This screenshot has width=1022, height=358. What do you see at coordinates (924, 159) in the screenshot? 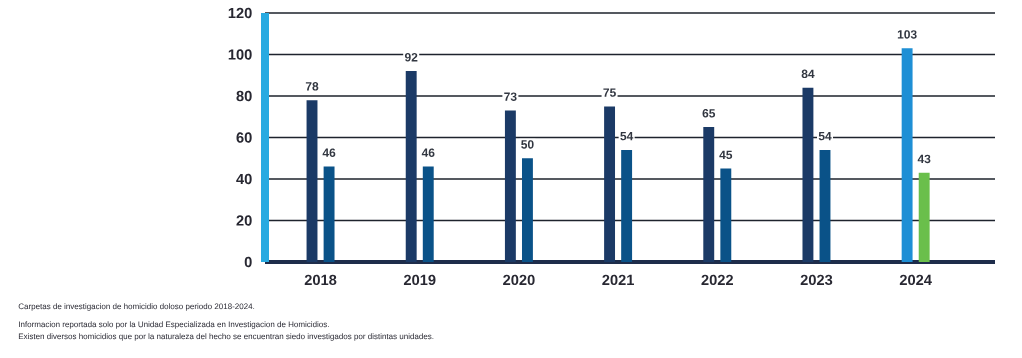
I see `data-label: 43` at bounding box center [924, 159].